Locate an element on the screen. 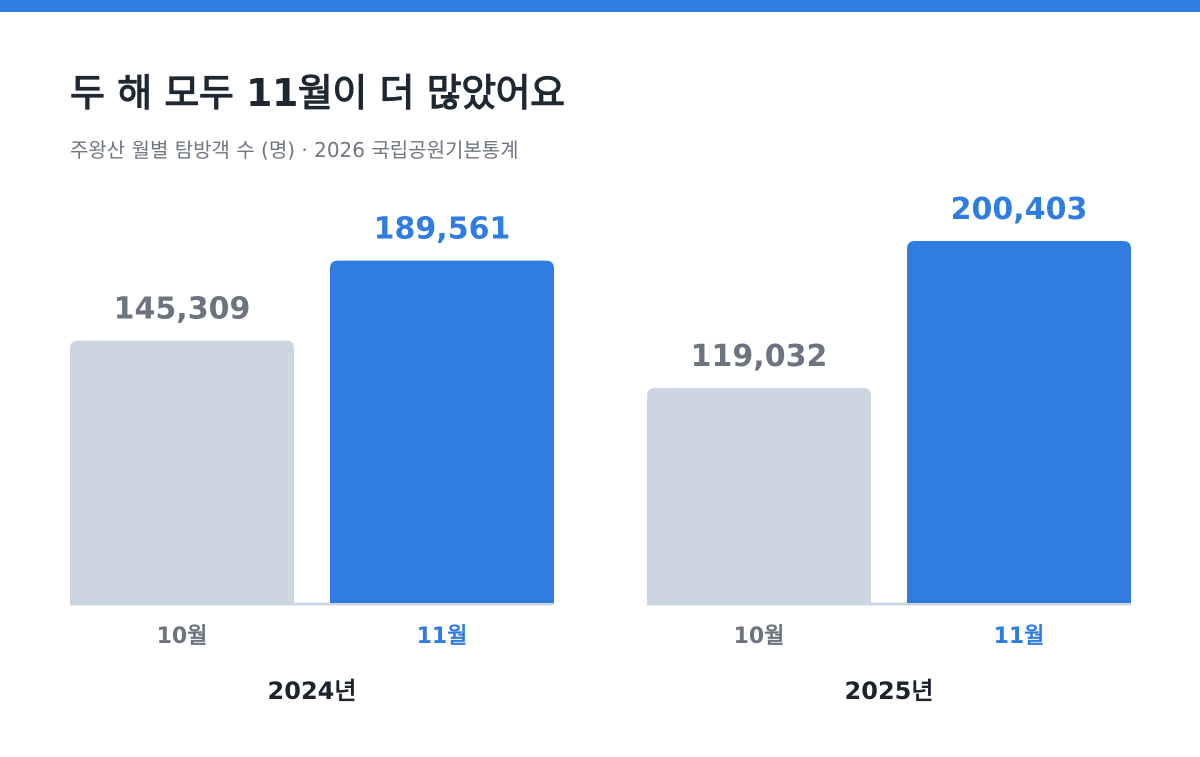 The height and width of the screenshot is (757, 1200). data-label: 200,403 is located at coordinates (1019, 209).